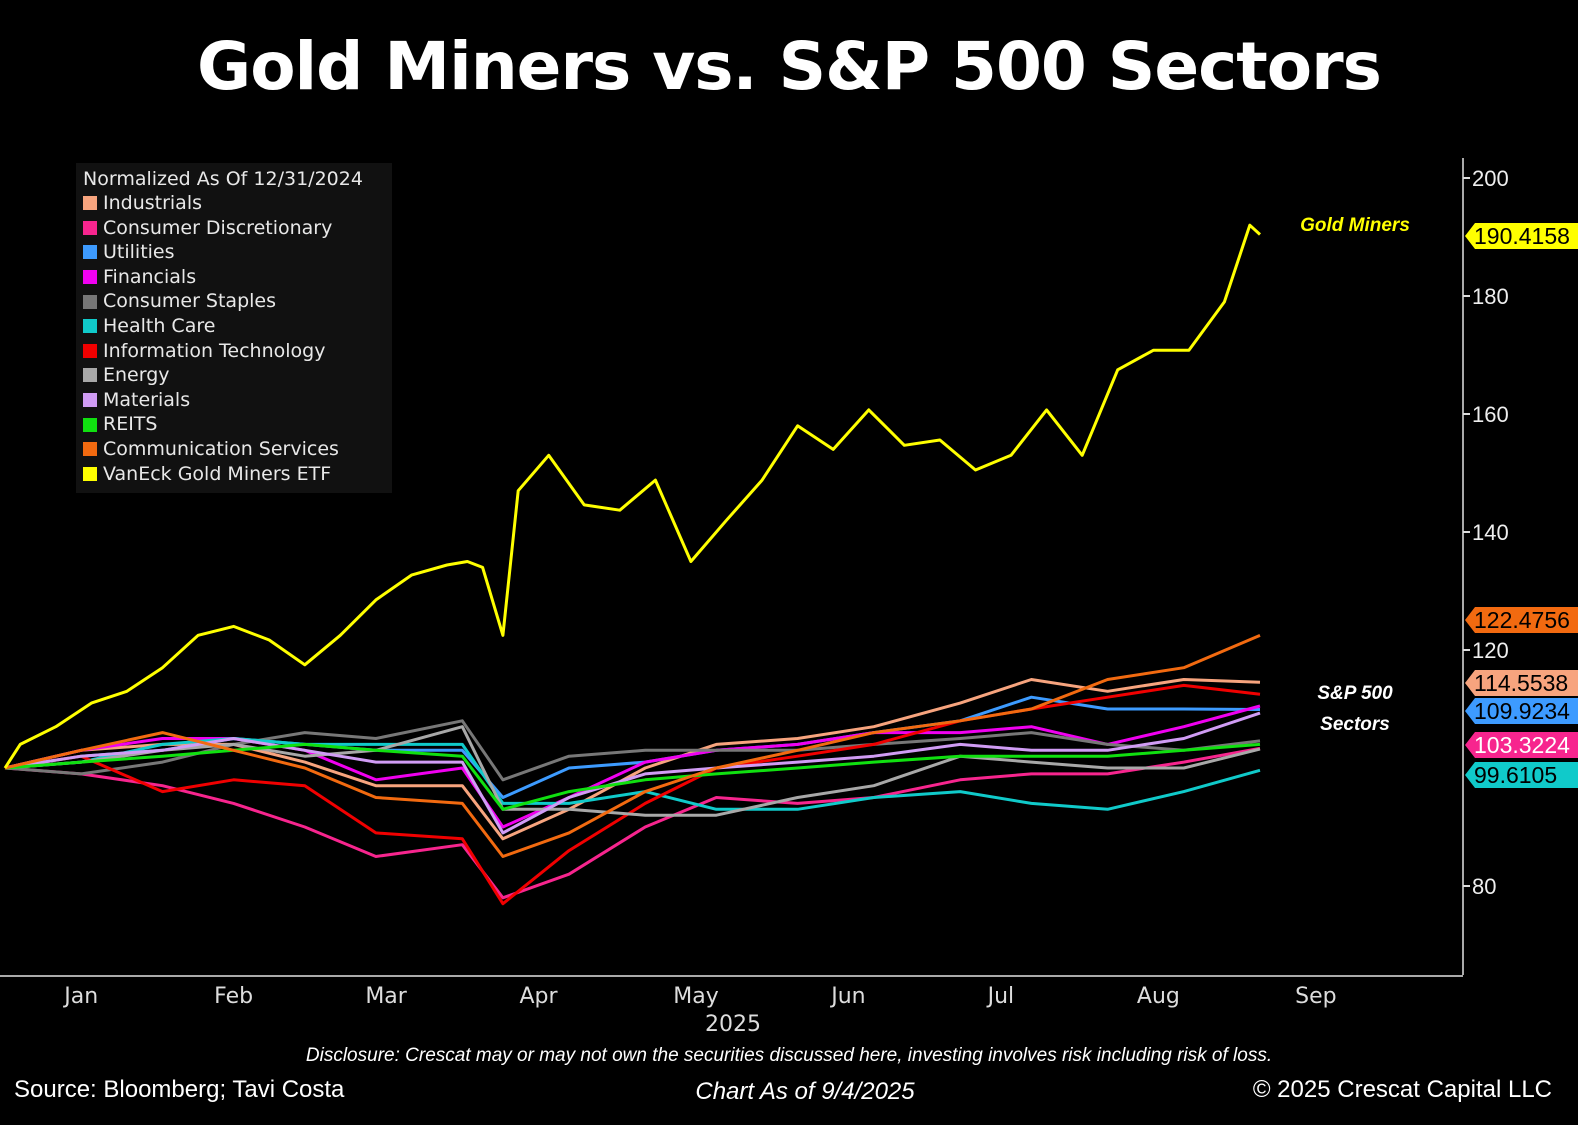 Image resolution: width=1578 pixels, height=1125 pixels. I want to click on x-ticks: Jan Feb Mar Apr May Jun Jul Aug Sep, so click(699, 996).